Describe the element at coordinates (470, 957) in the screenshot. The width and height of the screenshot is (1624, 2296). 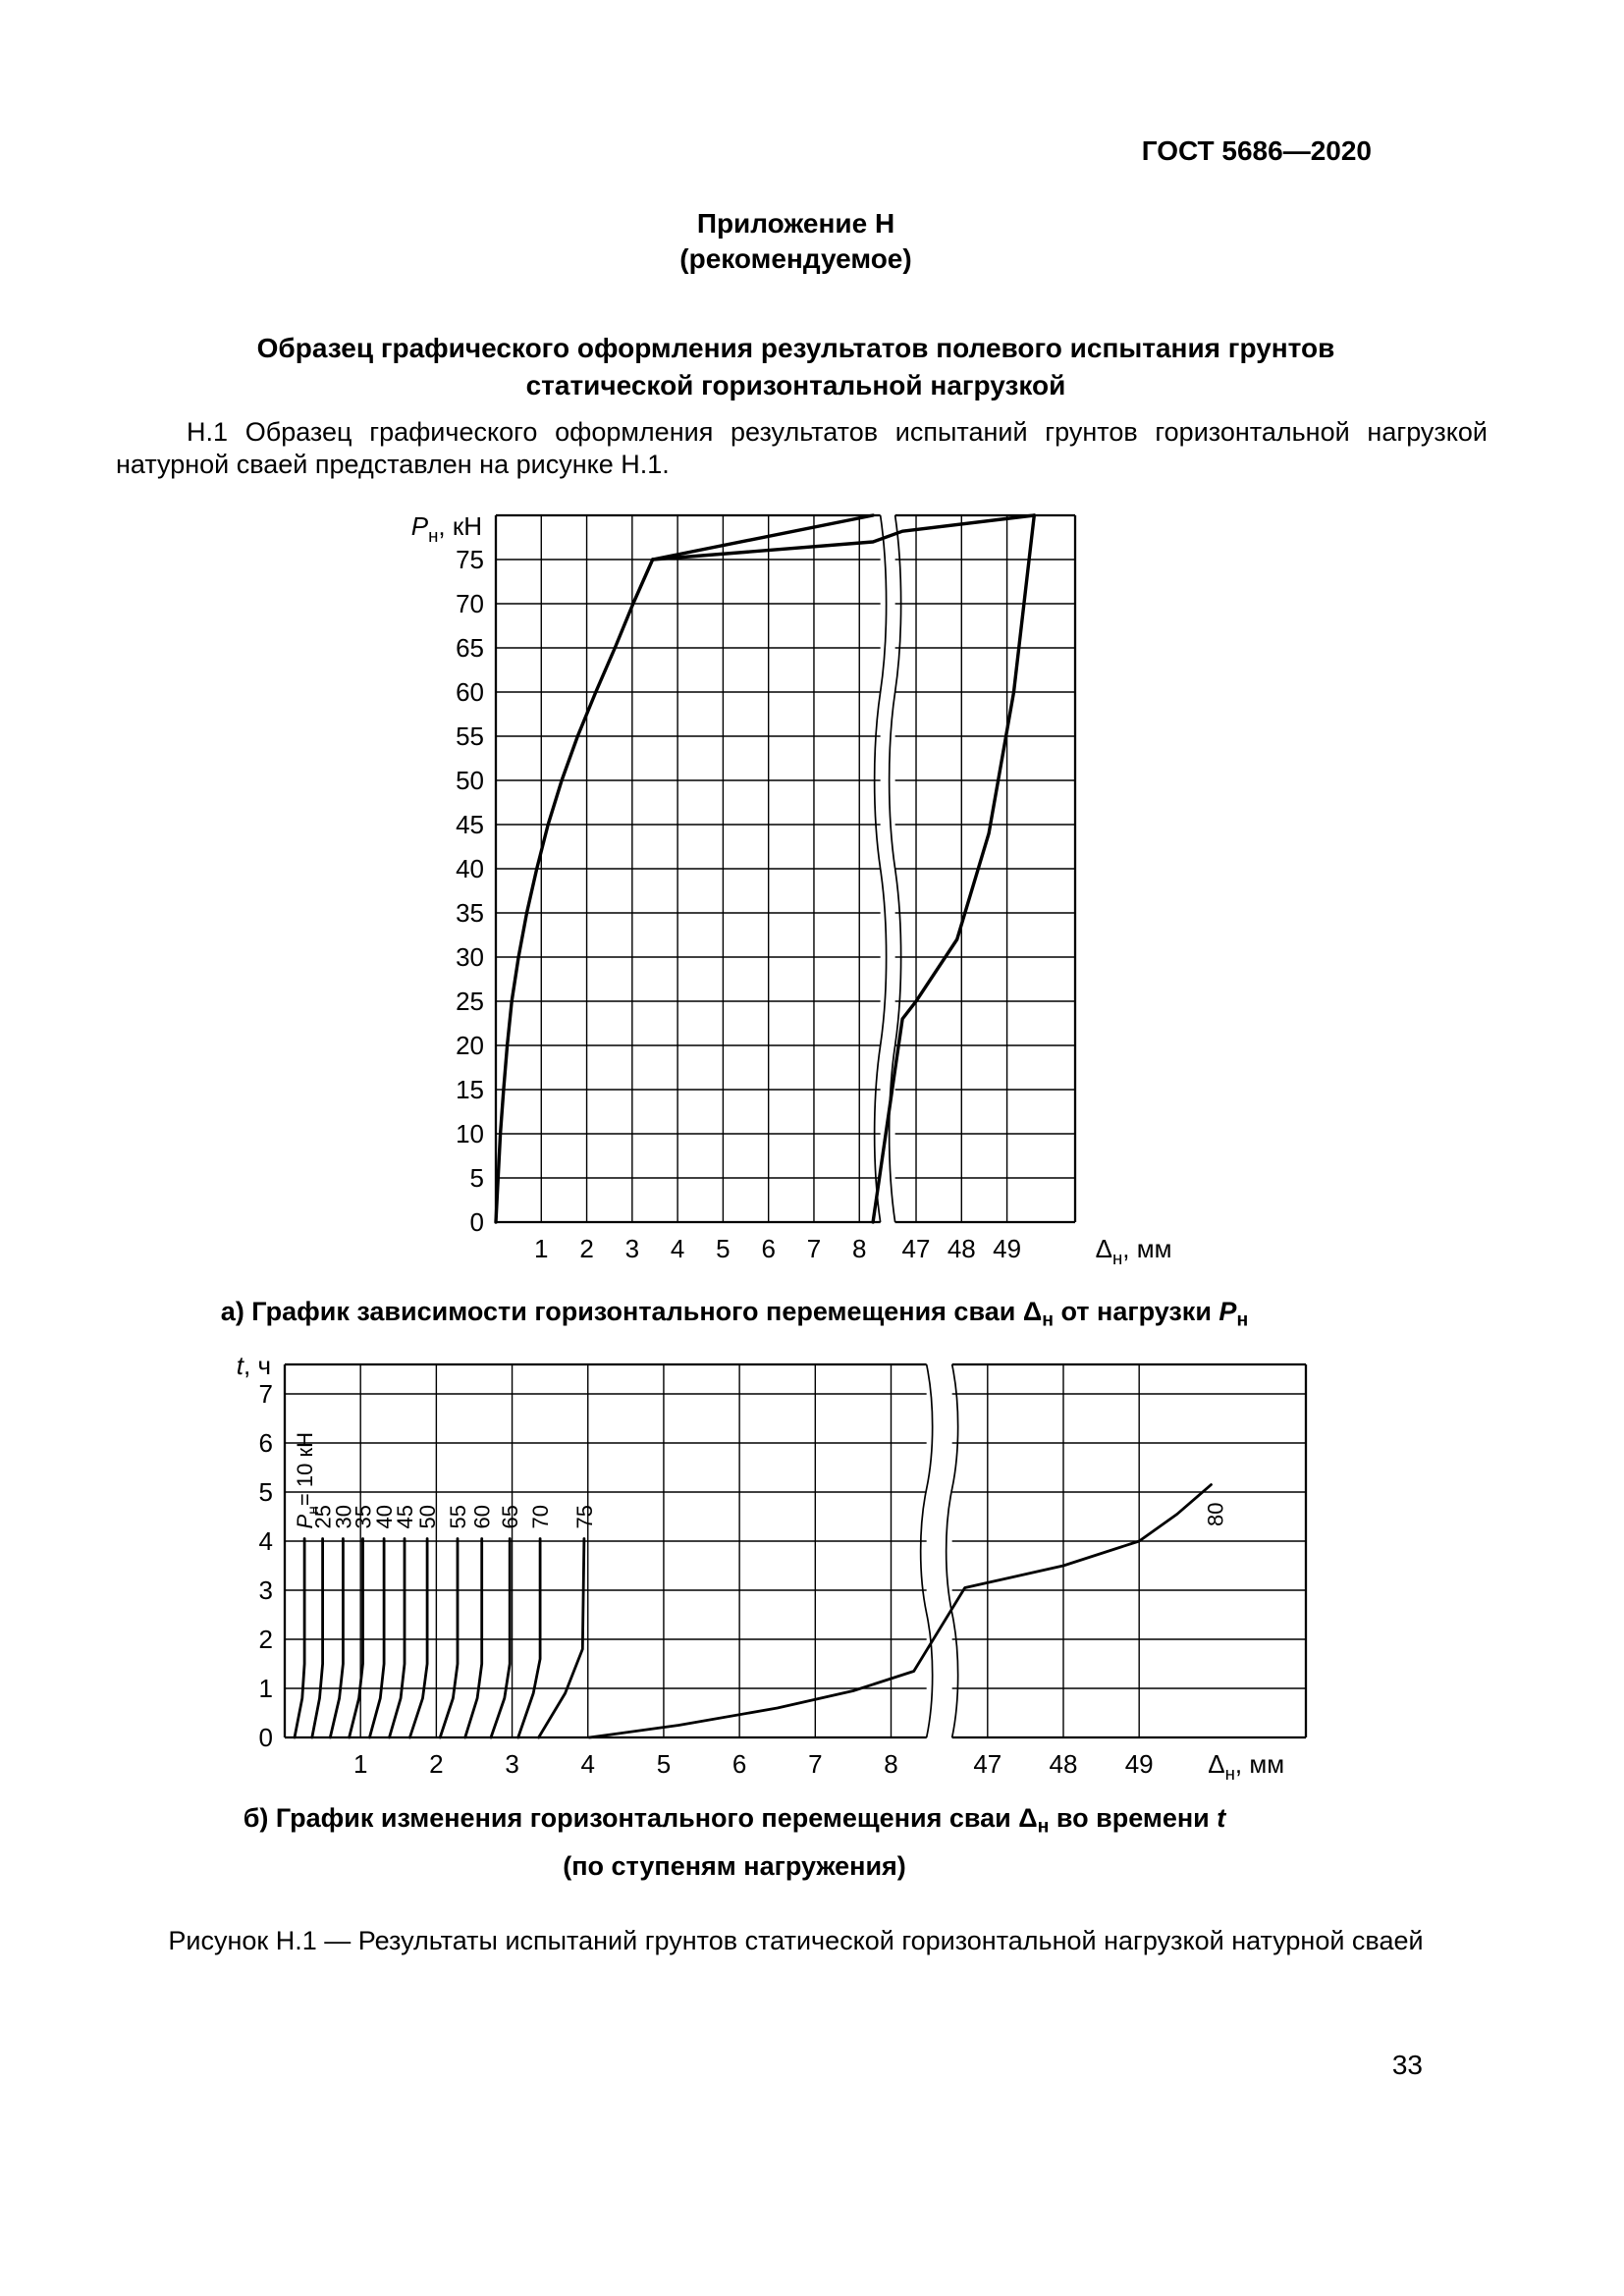
I see `y-tick-label: 30` at that location.